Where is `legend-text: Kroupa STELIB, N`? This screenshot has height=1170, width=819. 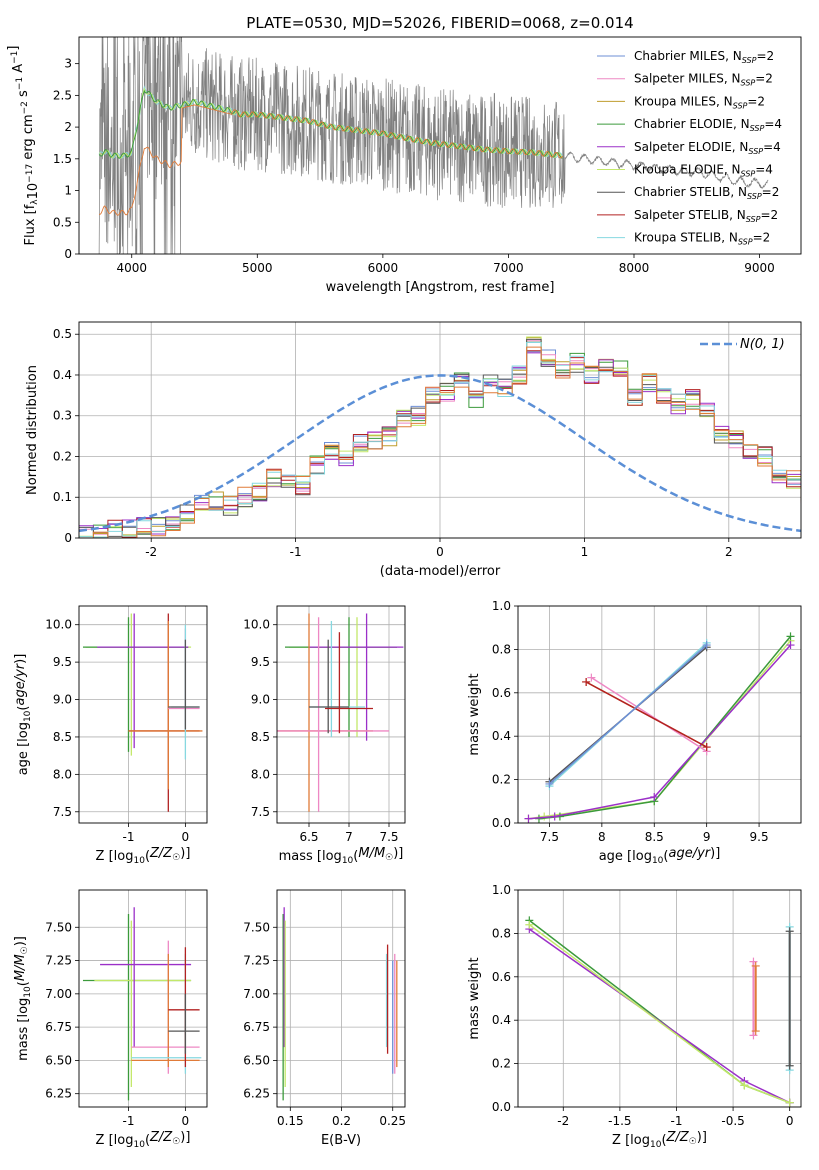 legend-text: Kroupa STELIB, N is located at coordinates (686, 238).